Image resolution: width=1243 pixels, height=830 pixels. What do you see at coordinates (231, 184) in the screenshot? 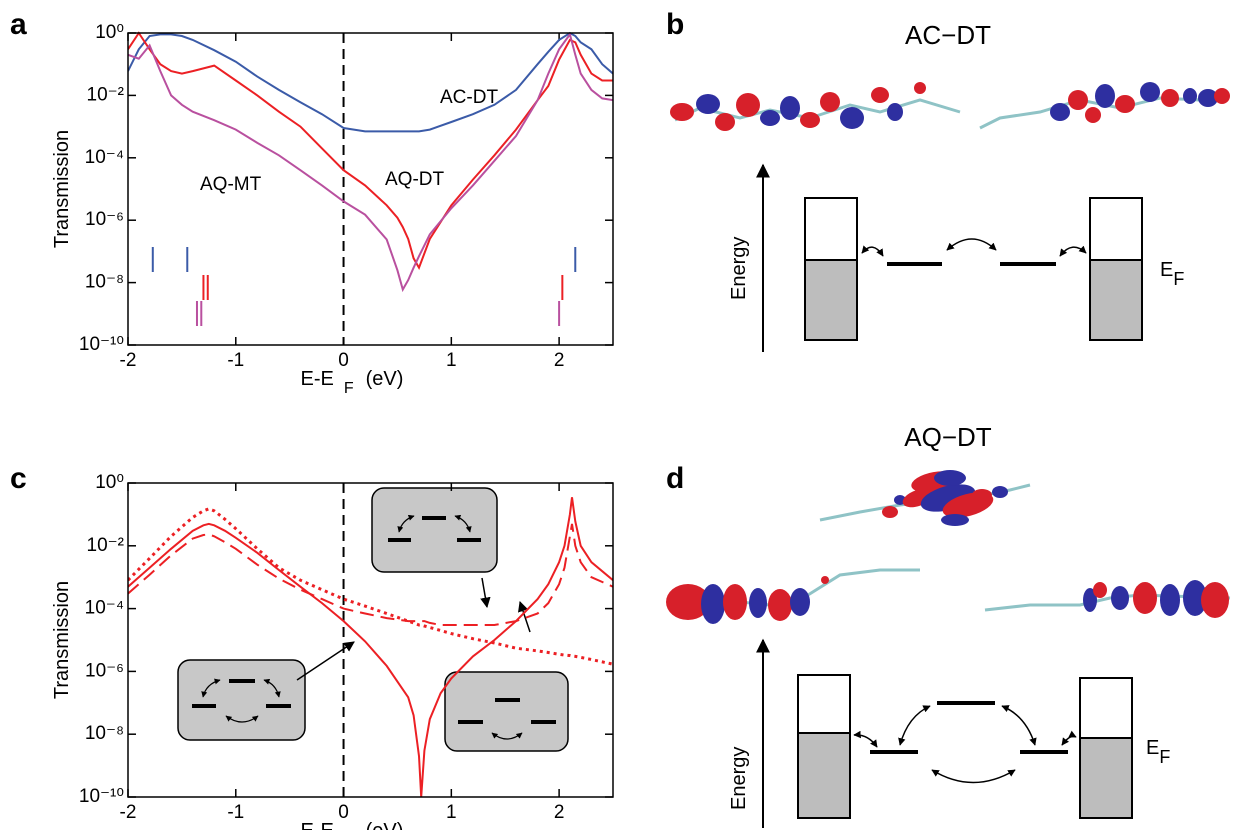
I see `series-label: AQ-MT` at bounding box center [231, 184].